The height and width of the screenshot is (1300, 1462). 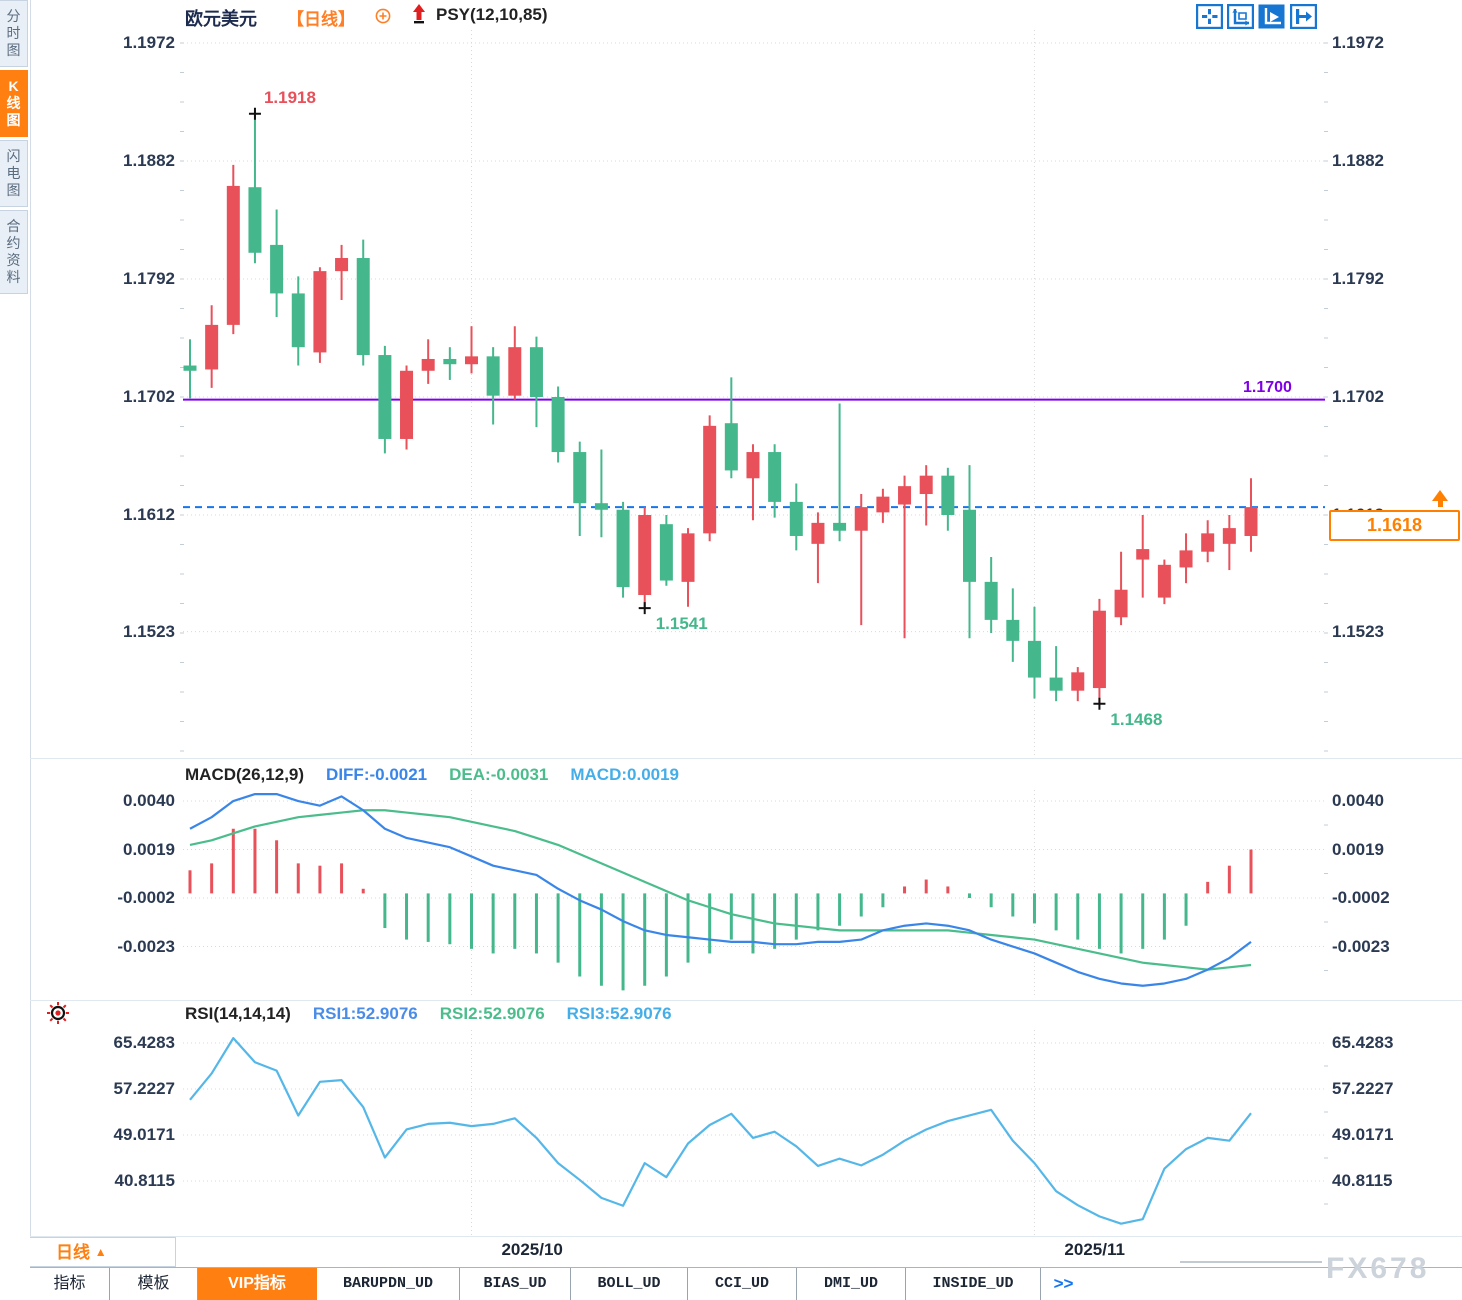 What do you see at coordinates (70, 1284) in the screenshot?
I see `tab-指标: 指标` at bounding box center [70, 1284].